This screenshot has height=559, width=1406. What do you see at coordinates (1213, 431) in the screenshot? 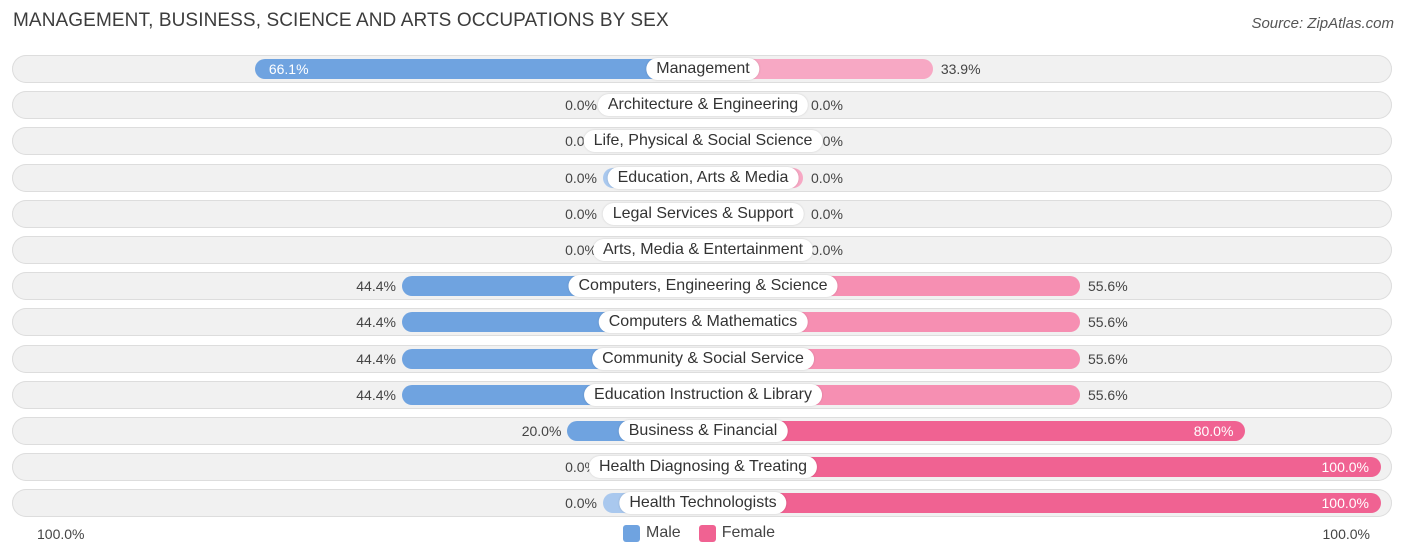
I see `value-label-female: 80.0%` at bounding box center [1213, 431].